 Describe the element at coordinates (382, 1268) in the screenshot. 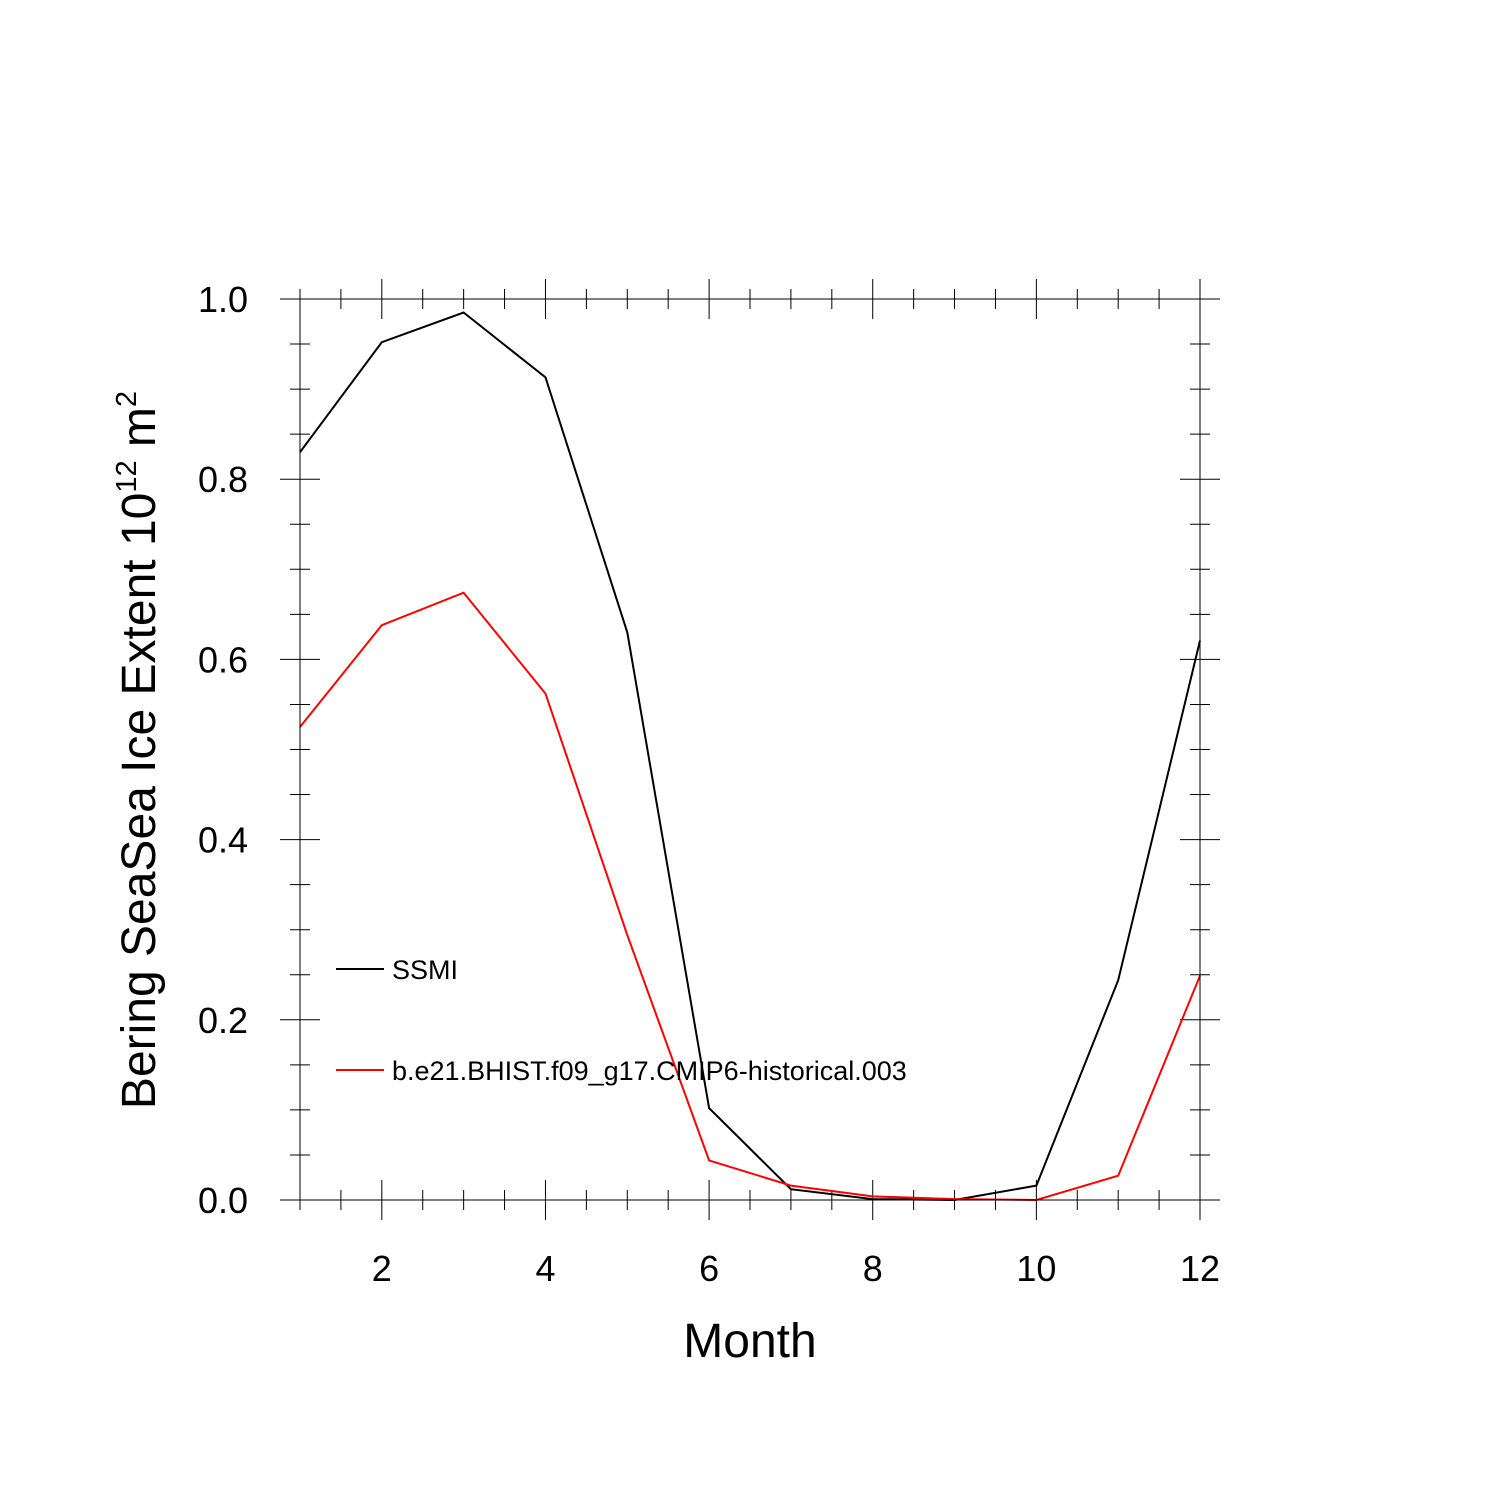

I see `x-tick-label: 2` at that location.